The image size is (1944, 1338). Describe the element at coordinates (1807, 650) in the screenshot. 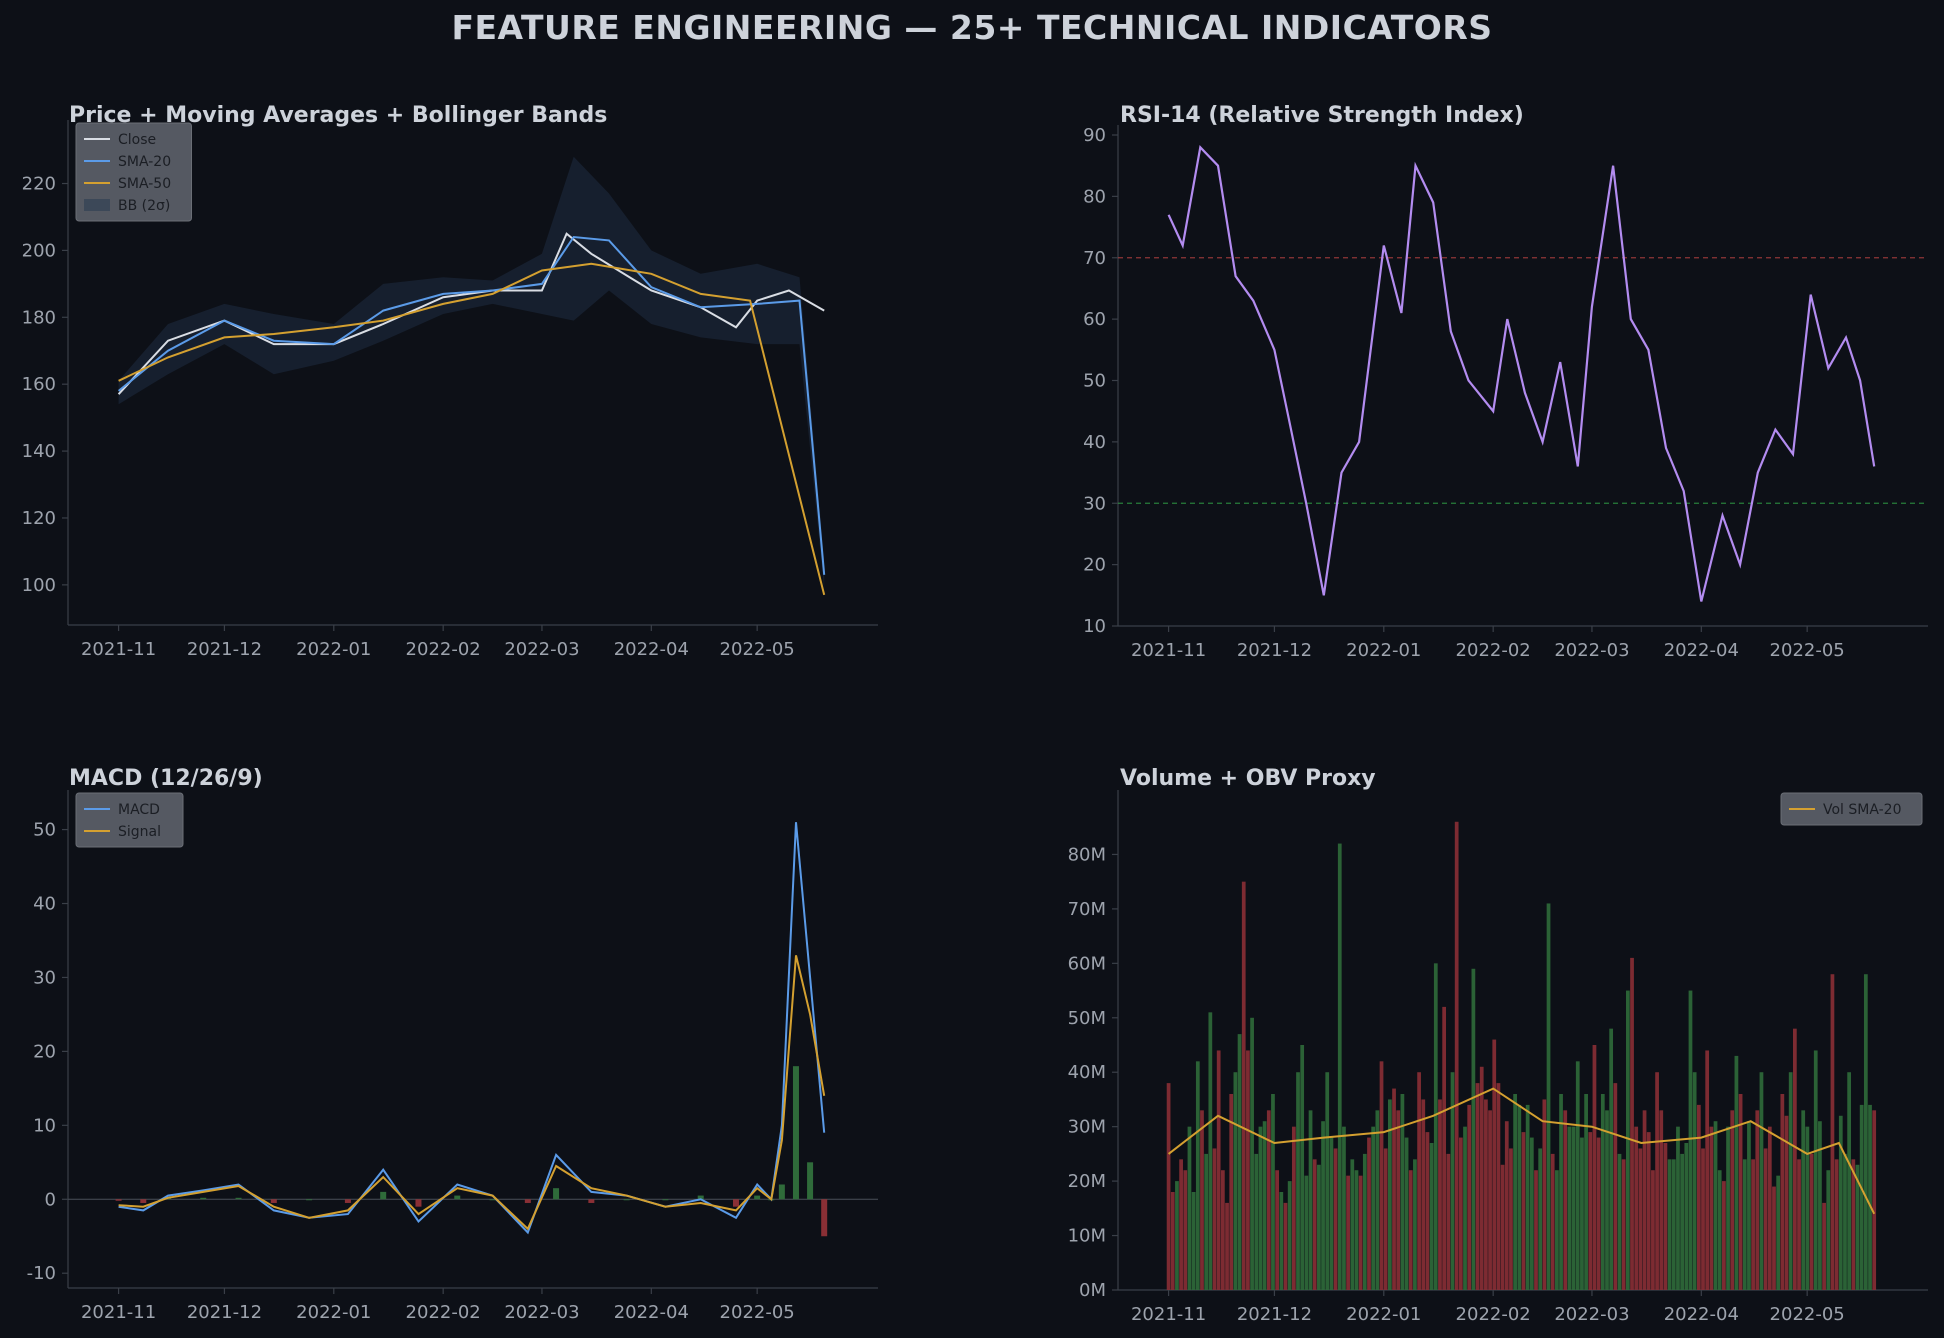

I see `rsi-x-tick-label: 2022-05` at that location.